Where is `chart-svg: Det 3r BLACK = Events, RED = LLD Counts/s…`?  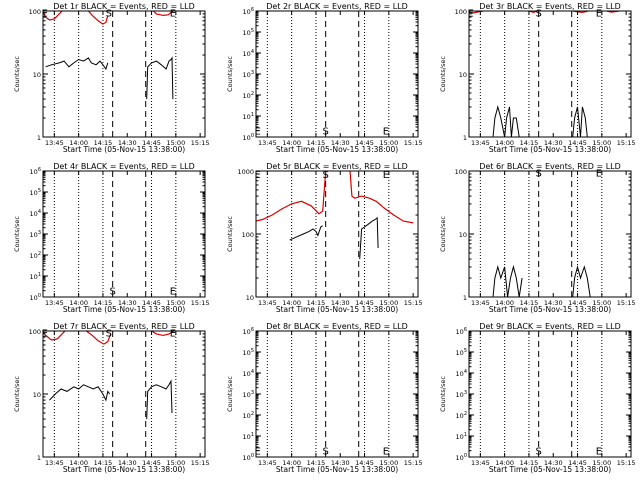
chart-svg: Det 3r BLACK = Events, RED = LLD Counts/s… is located at coordinates (537, 78).